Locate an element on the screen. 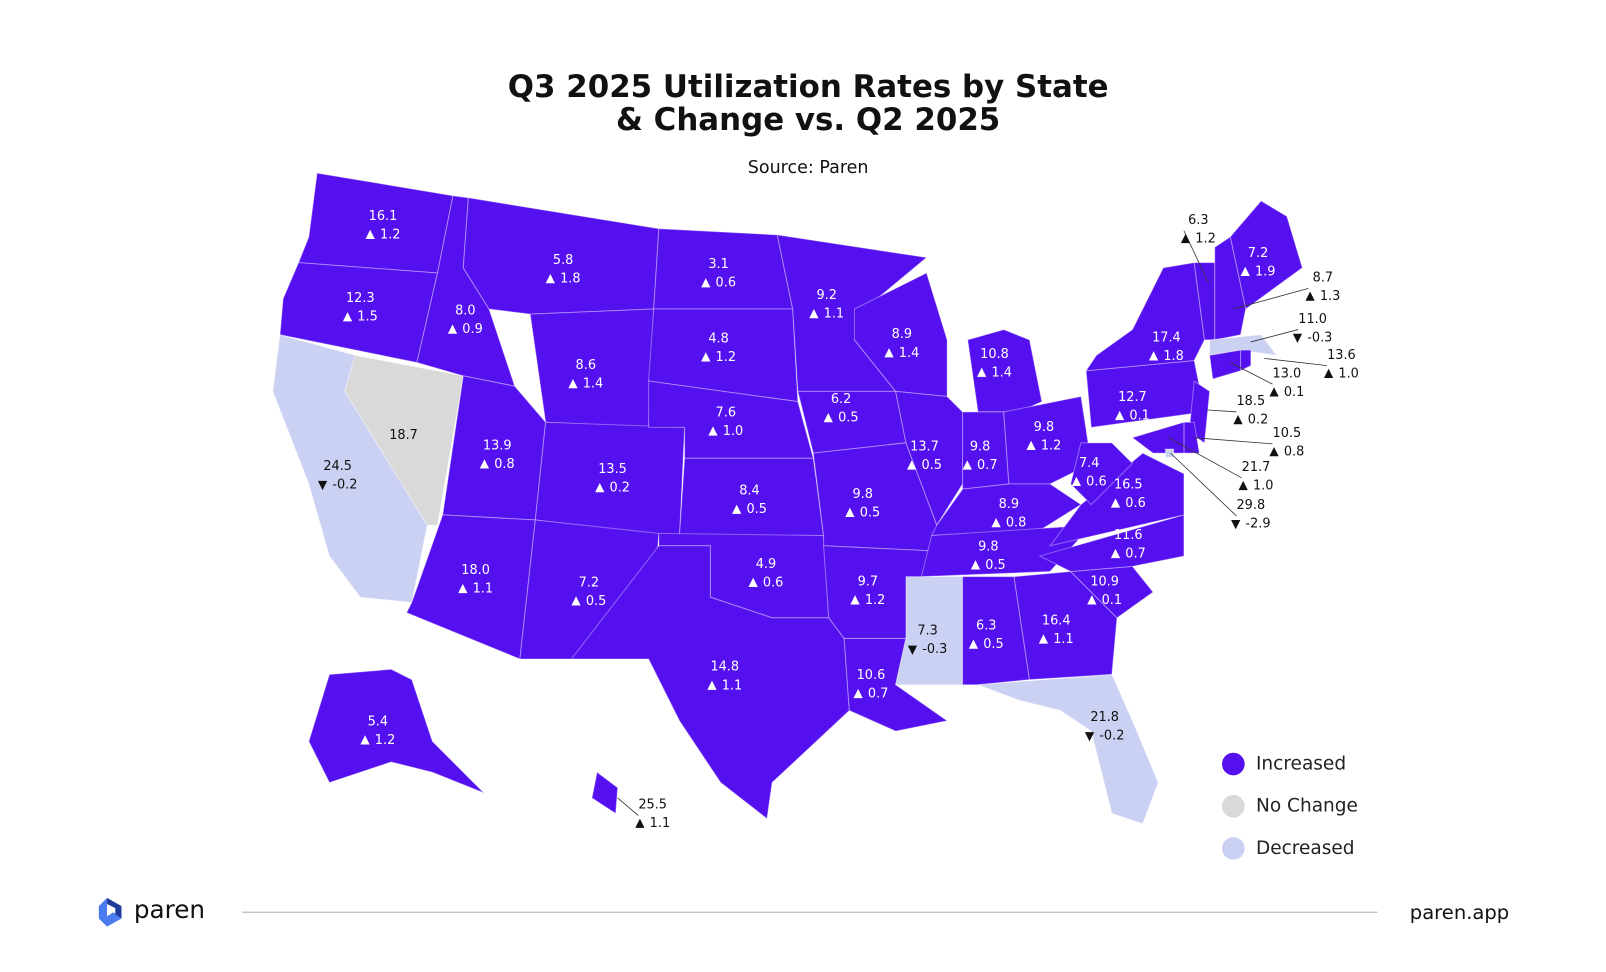 Image resolution: width=1606 pixels, height=972 pixels. state-change: 0.2 is located at coordinates (1258, 420).